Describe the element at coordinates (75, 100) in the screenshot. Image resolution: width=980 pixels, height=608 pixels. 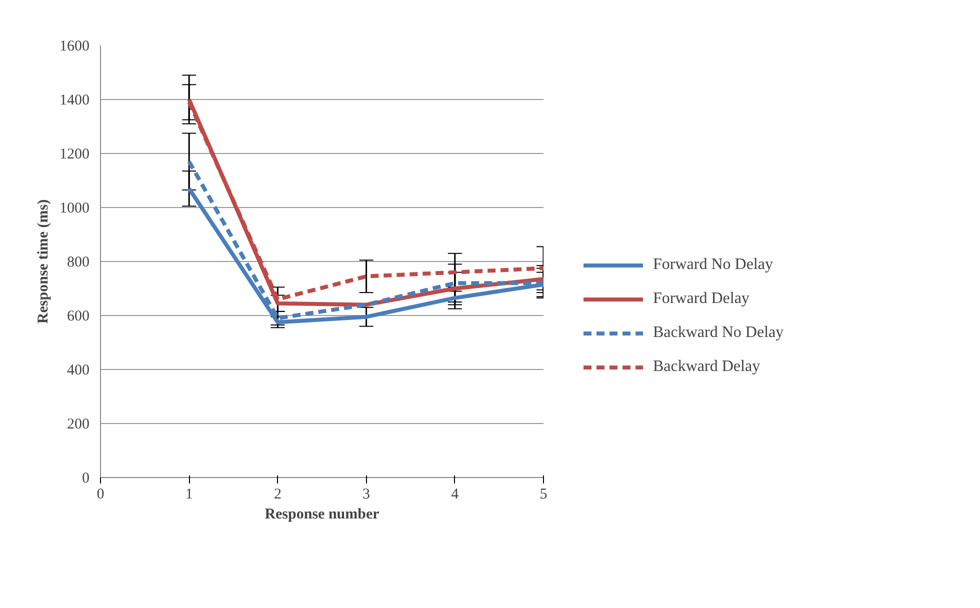
I see `y-tick-label: 1400` at that location.